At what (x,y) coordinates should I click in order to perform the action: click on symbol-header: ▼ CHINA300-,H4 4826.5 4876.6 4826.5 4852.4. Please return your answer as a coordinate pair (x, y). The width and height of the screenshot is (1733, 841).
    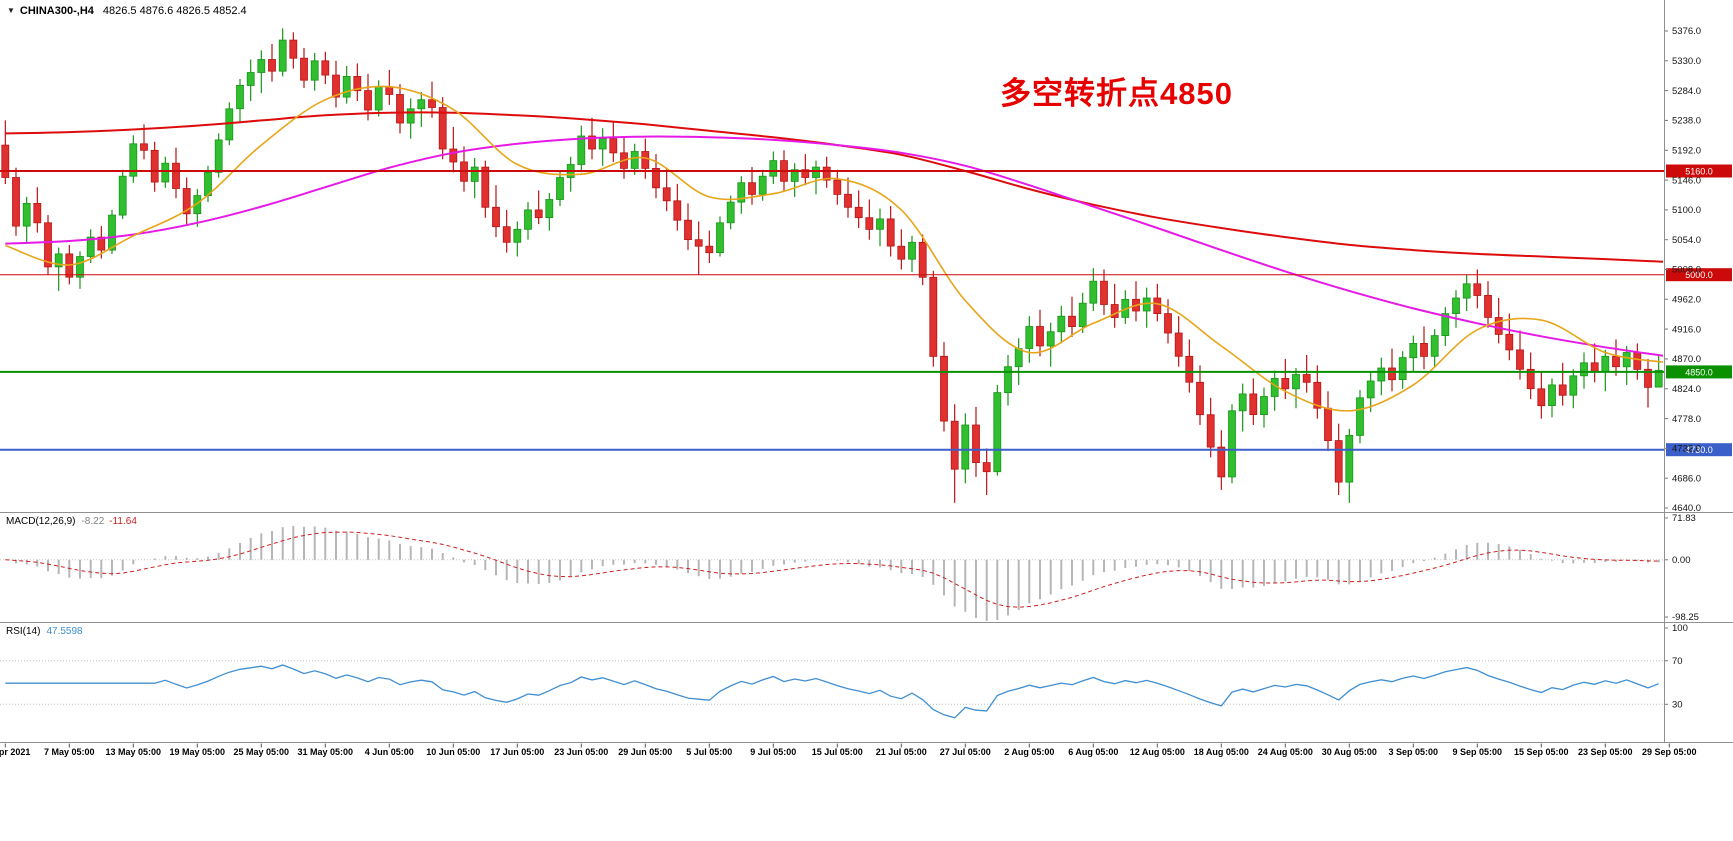
    Looking at the image, I should click on (127, 11).